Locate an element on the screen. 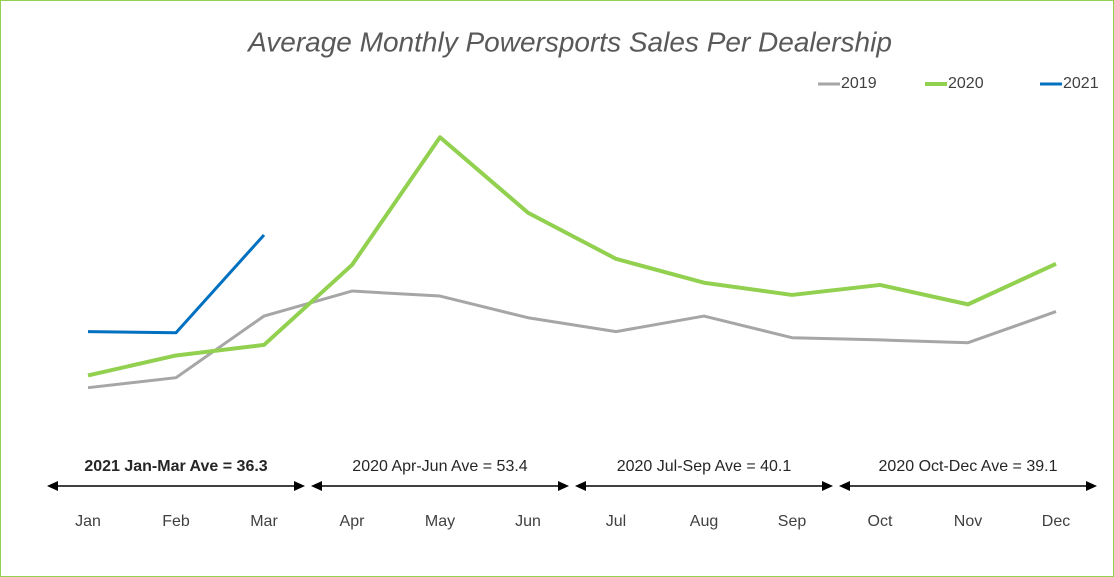 The height and width of the screenshot is (577, 1114). annotation: 2021 Jan-Mar Ave = 36.3 is located at coordinates (175, 466).